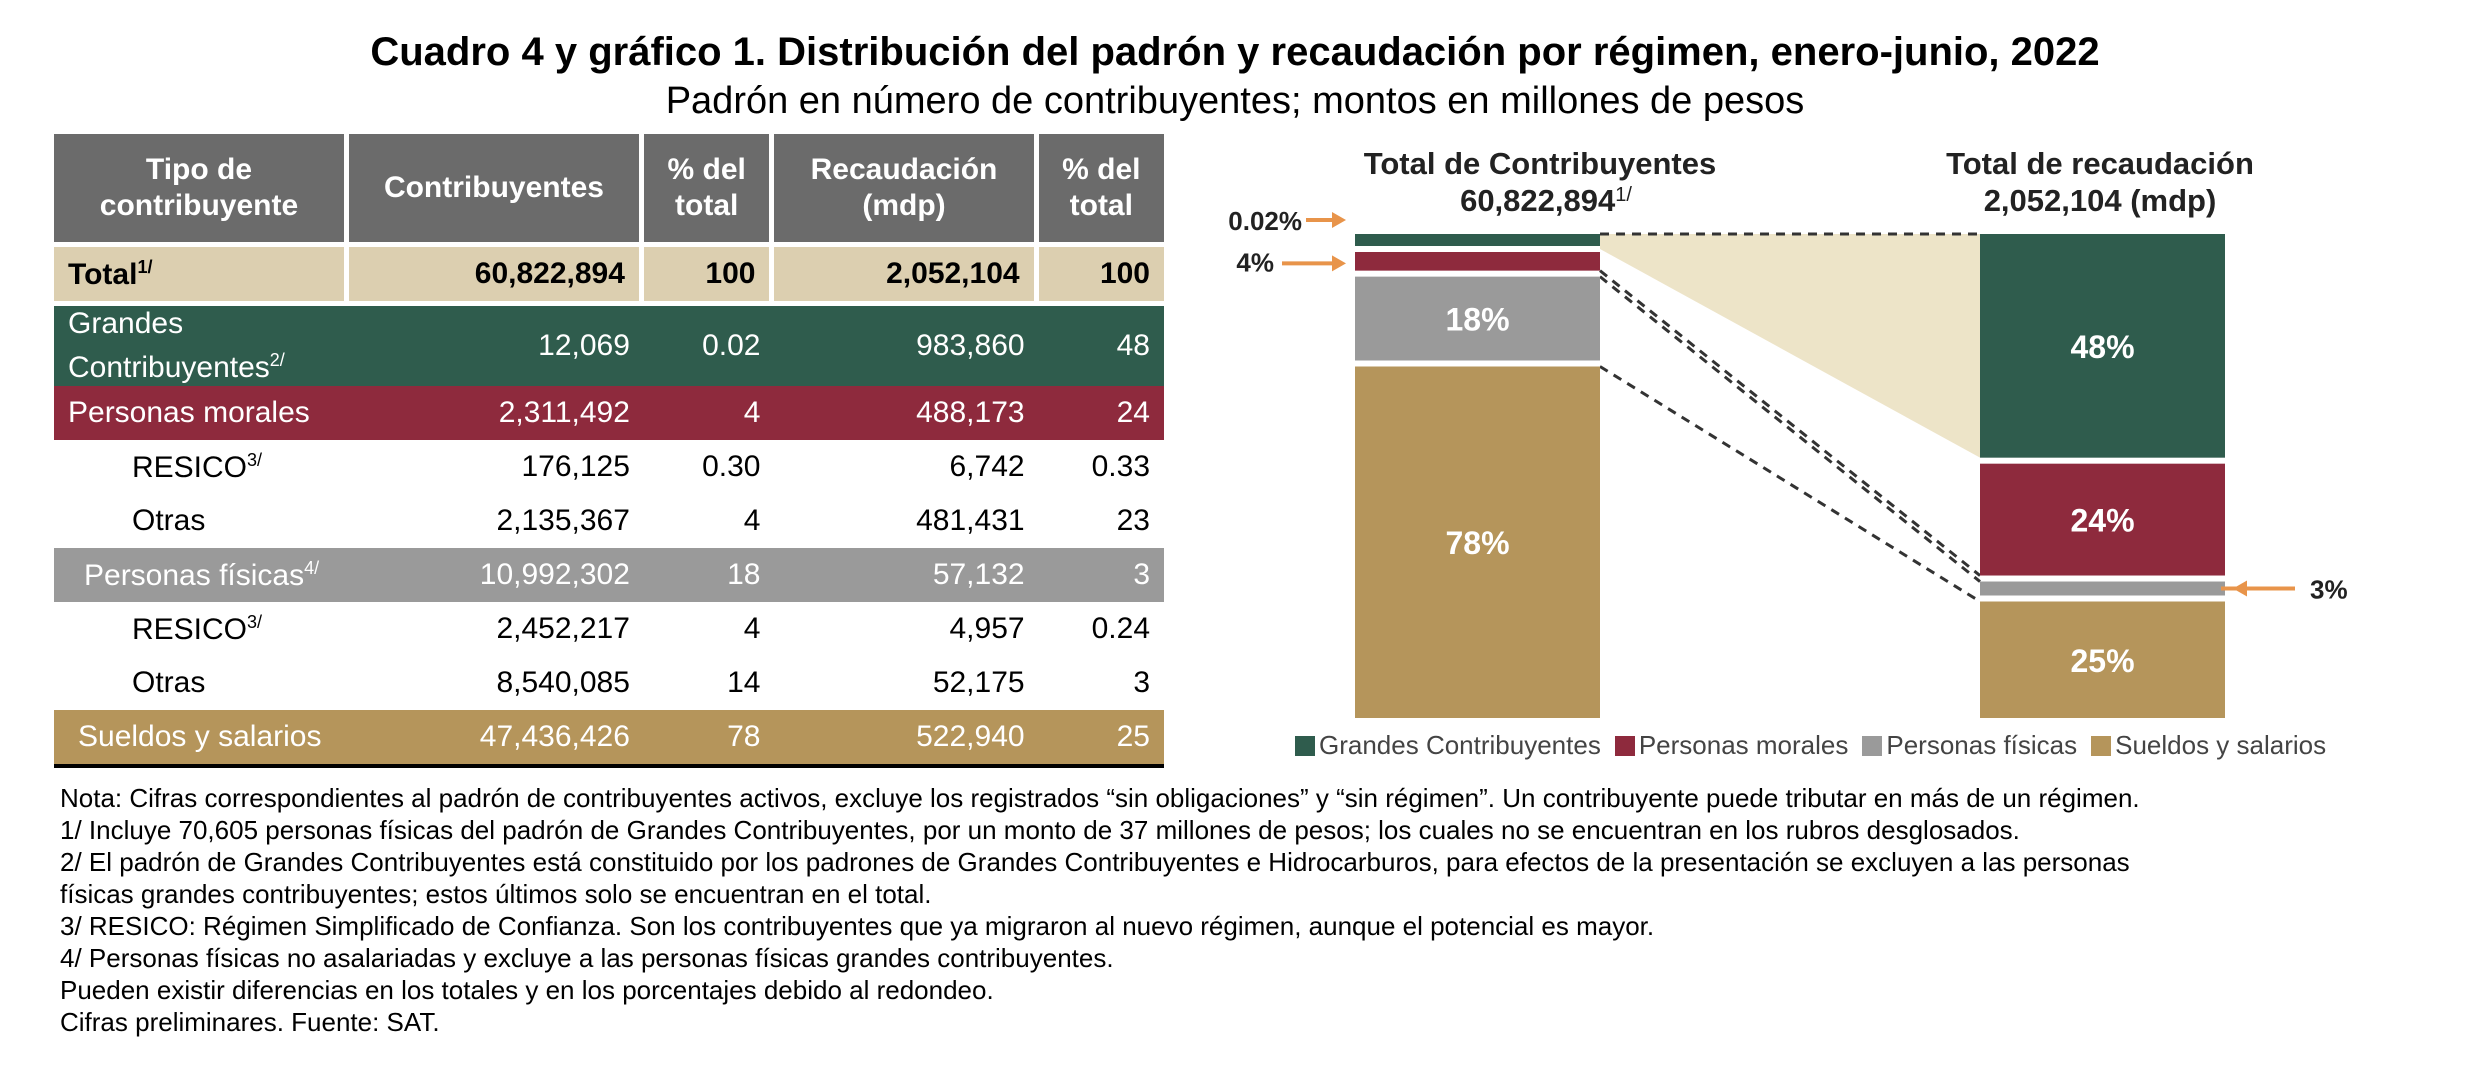 This screenshot has width=2470, height=1076. Describe the element at coordinates (496, 188) in the screenshot. I see `header-contribuyentes: Contribuyentes` at that location.